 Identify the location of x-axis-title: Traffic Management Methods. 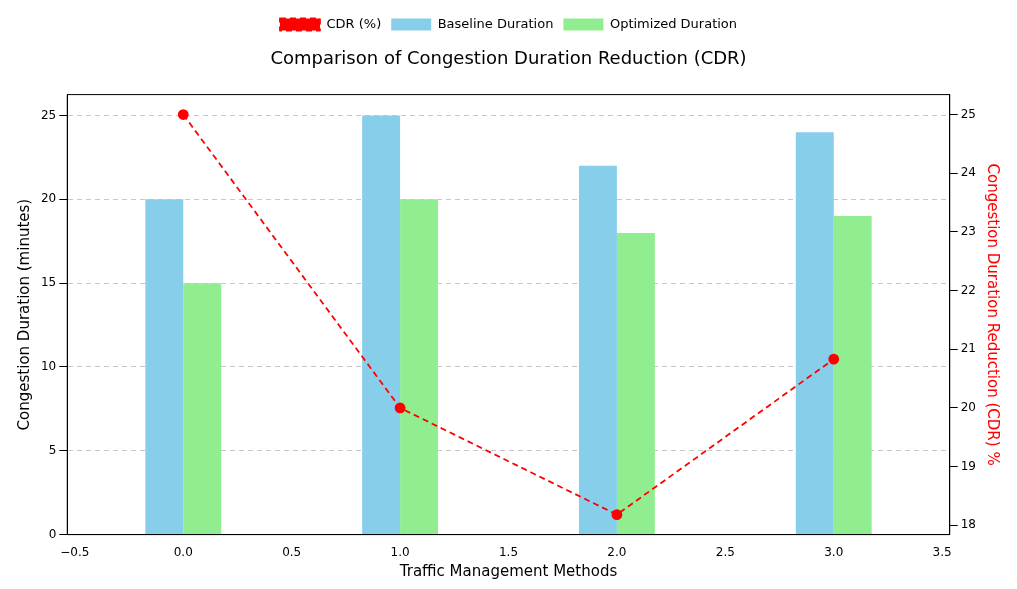
(508, 570).